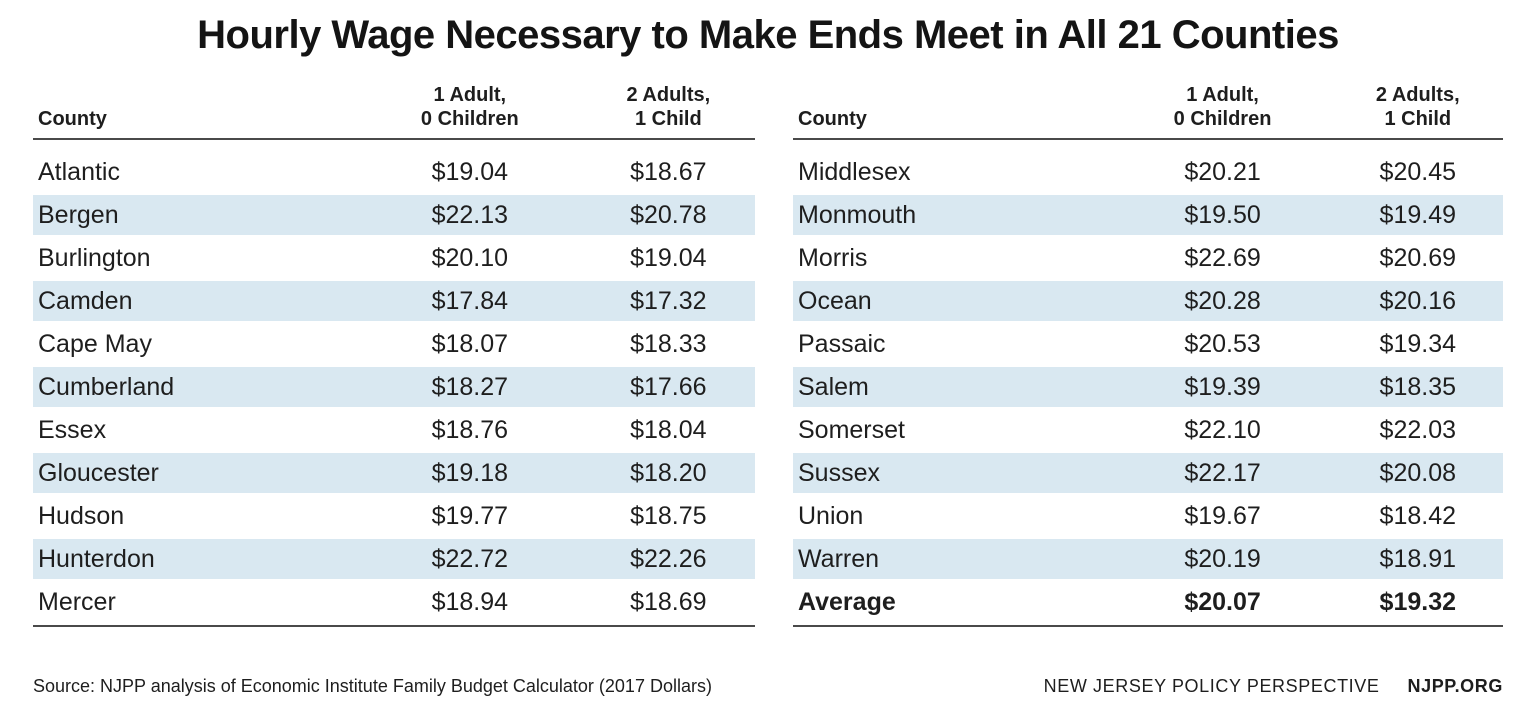  Describe the element at coordinates (470, 558) in the screenshot. I see `wage-cell: $22.72` at that location.